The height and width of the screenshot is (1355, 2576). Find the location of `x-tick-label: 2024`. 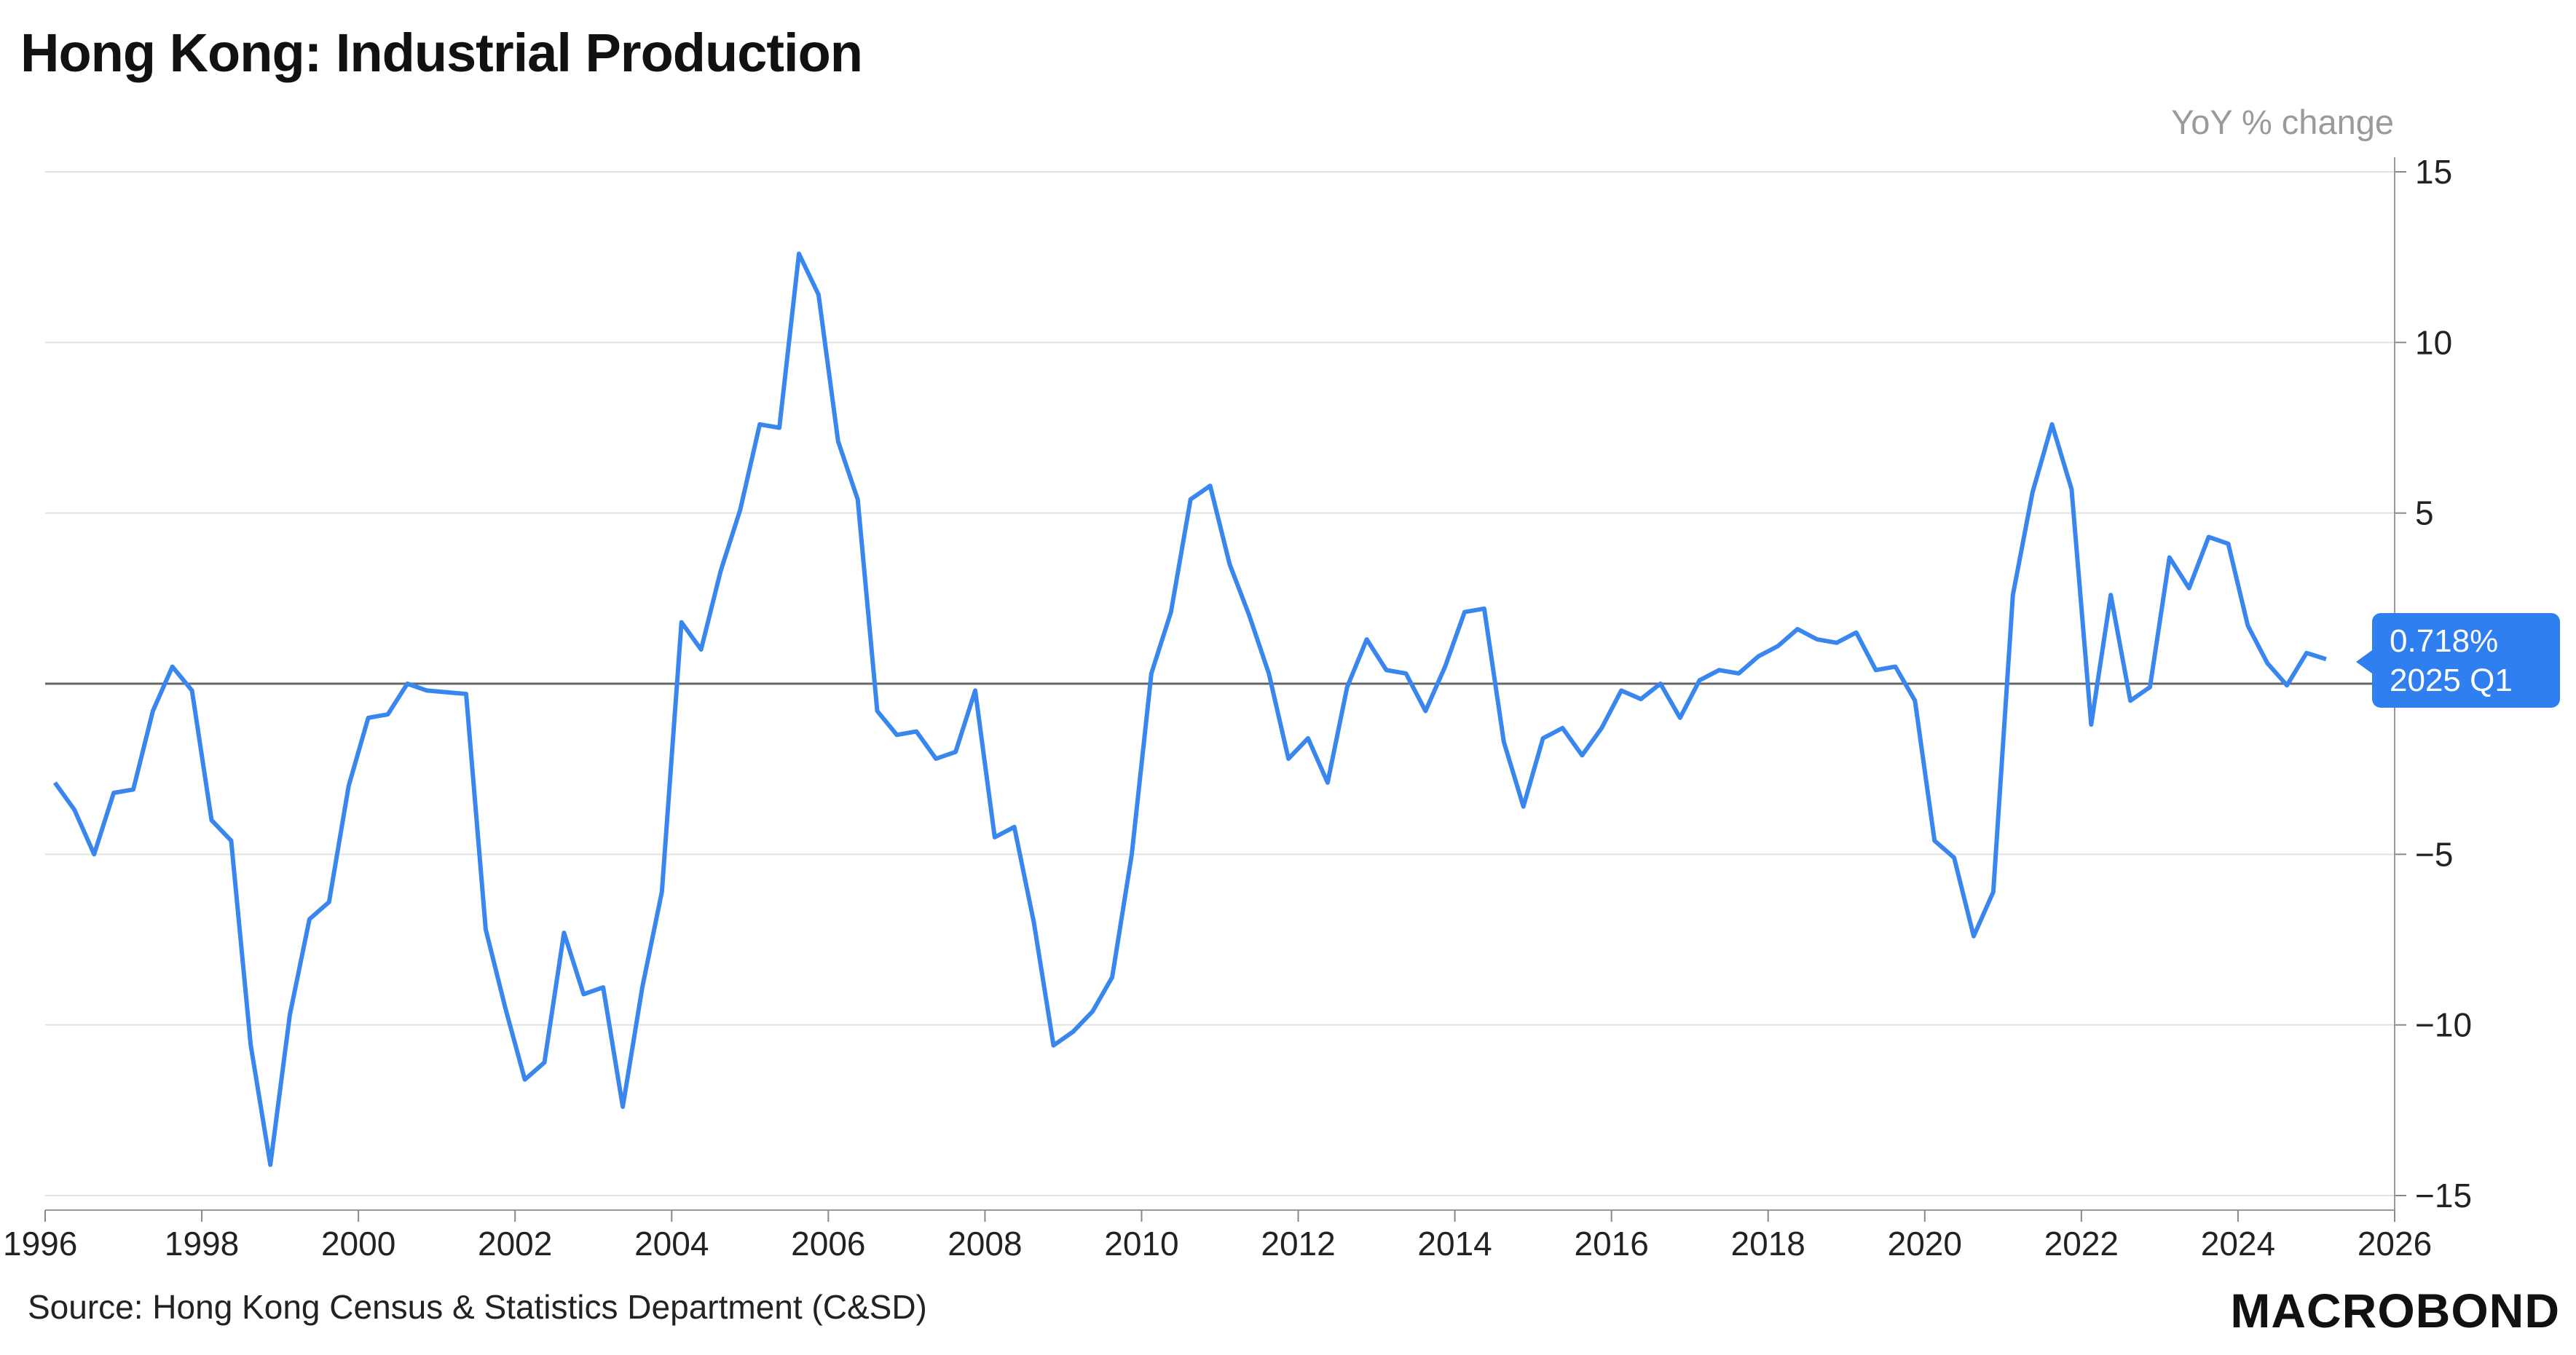

x-tick-label: 2024 is located at coordinates (2238, 1244).